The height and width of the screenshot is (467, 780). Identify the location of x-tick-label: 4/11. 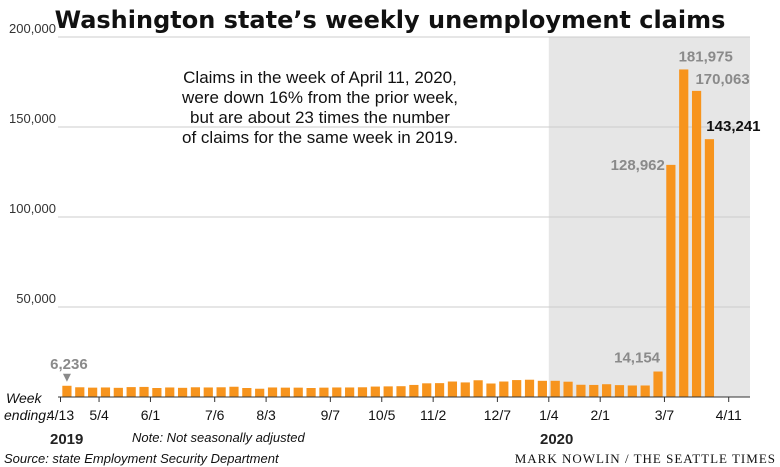
(729, 415).